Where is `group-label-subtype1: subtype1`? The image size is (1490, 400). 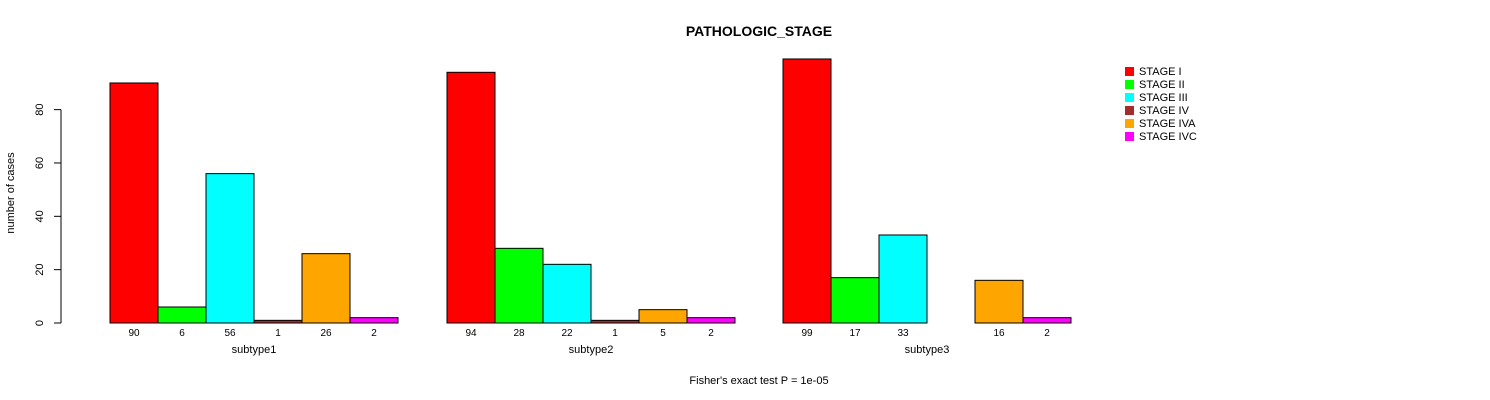 group-label-subtype1: subtype1 is located at coordinates (254, 350).